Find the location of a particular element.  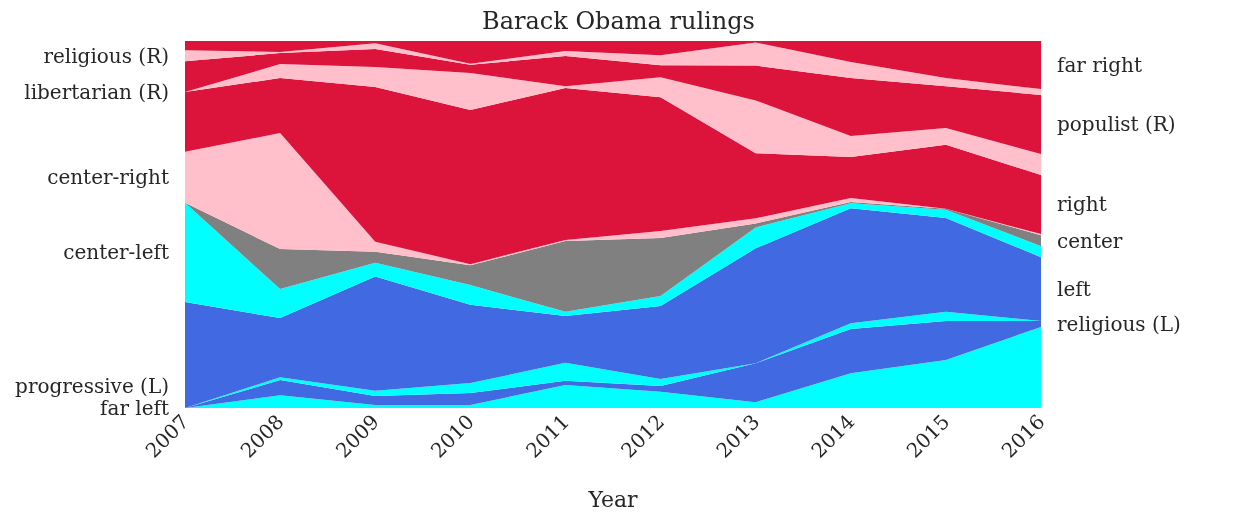

series-label: left is located at coordinates (1074, 289).